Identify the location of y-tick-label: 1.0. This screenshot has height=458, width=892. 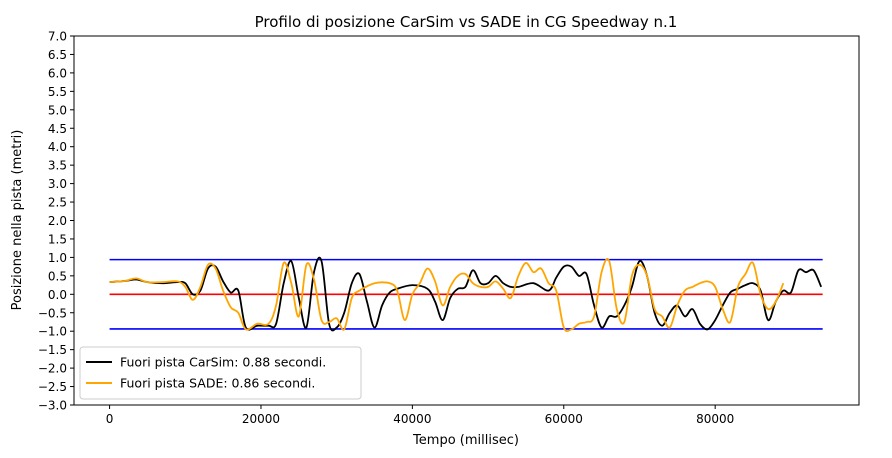
(57, 258).